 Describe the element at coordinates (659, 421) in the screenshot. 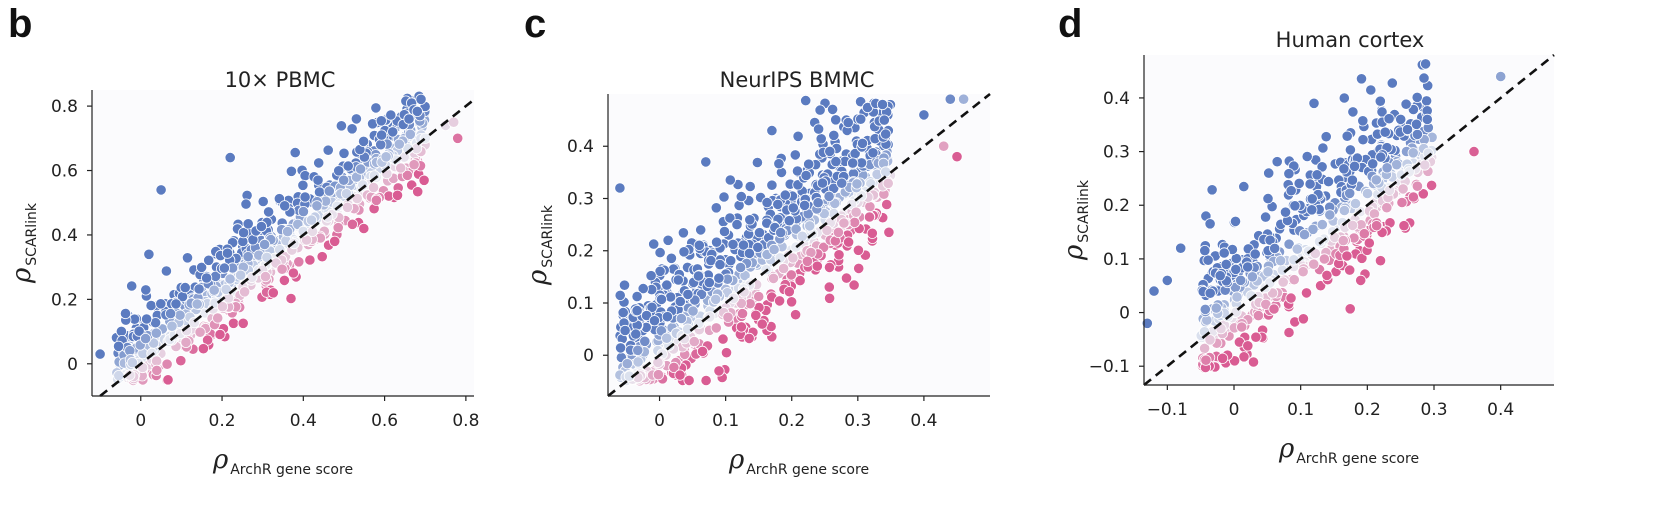

I see `x-tick-label: 0` at that location.